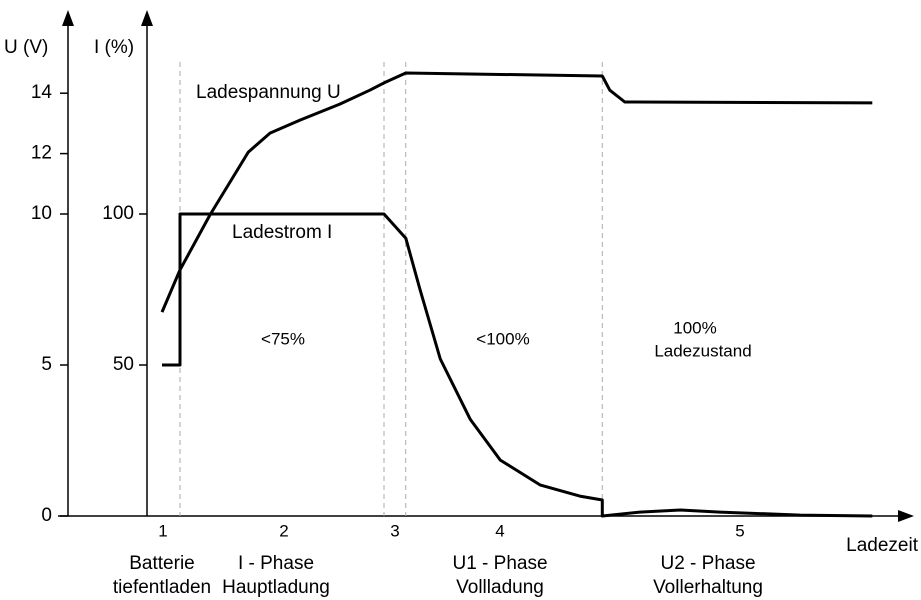  Describe the element at coordinates (500, 587) in the screenshot. I see `phase-label: Vollladung` at that location.